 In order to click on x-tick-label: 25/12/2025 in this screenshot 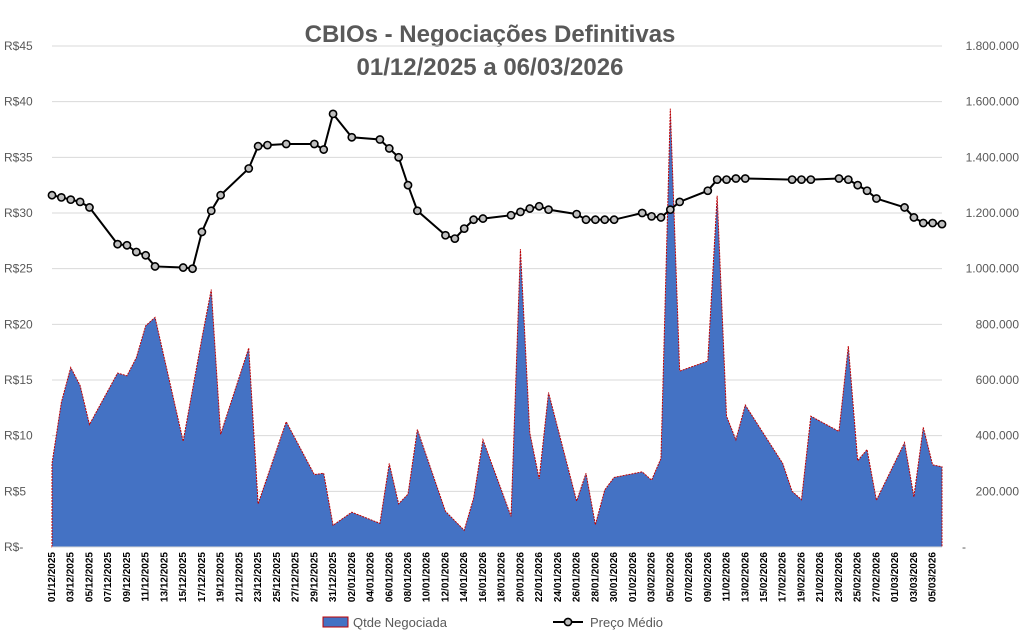, I will do `click(277, 577)`.